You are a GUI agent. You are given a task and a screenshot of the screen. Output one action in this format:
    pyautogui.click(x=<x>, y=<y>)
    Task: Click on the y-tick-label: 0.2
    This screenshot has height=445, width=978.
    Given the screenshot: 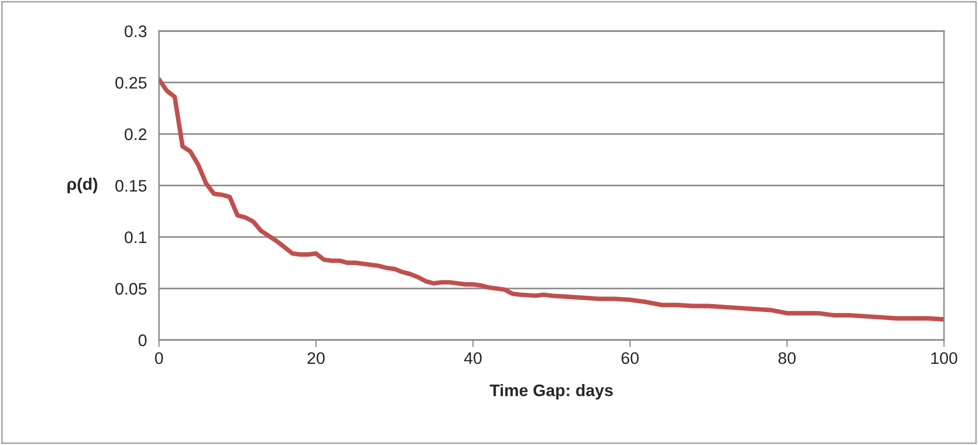 What is the action you would take?
    pyautogui.click(x=135, y=134)
    